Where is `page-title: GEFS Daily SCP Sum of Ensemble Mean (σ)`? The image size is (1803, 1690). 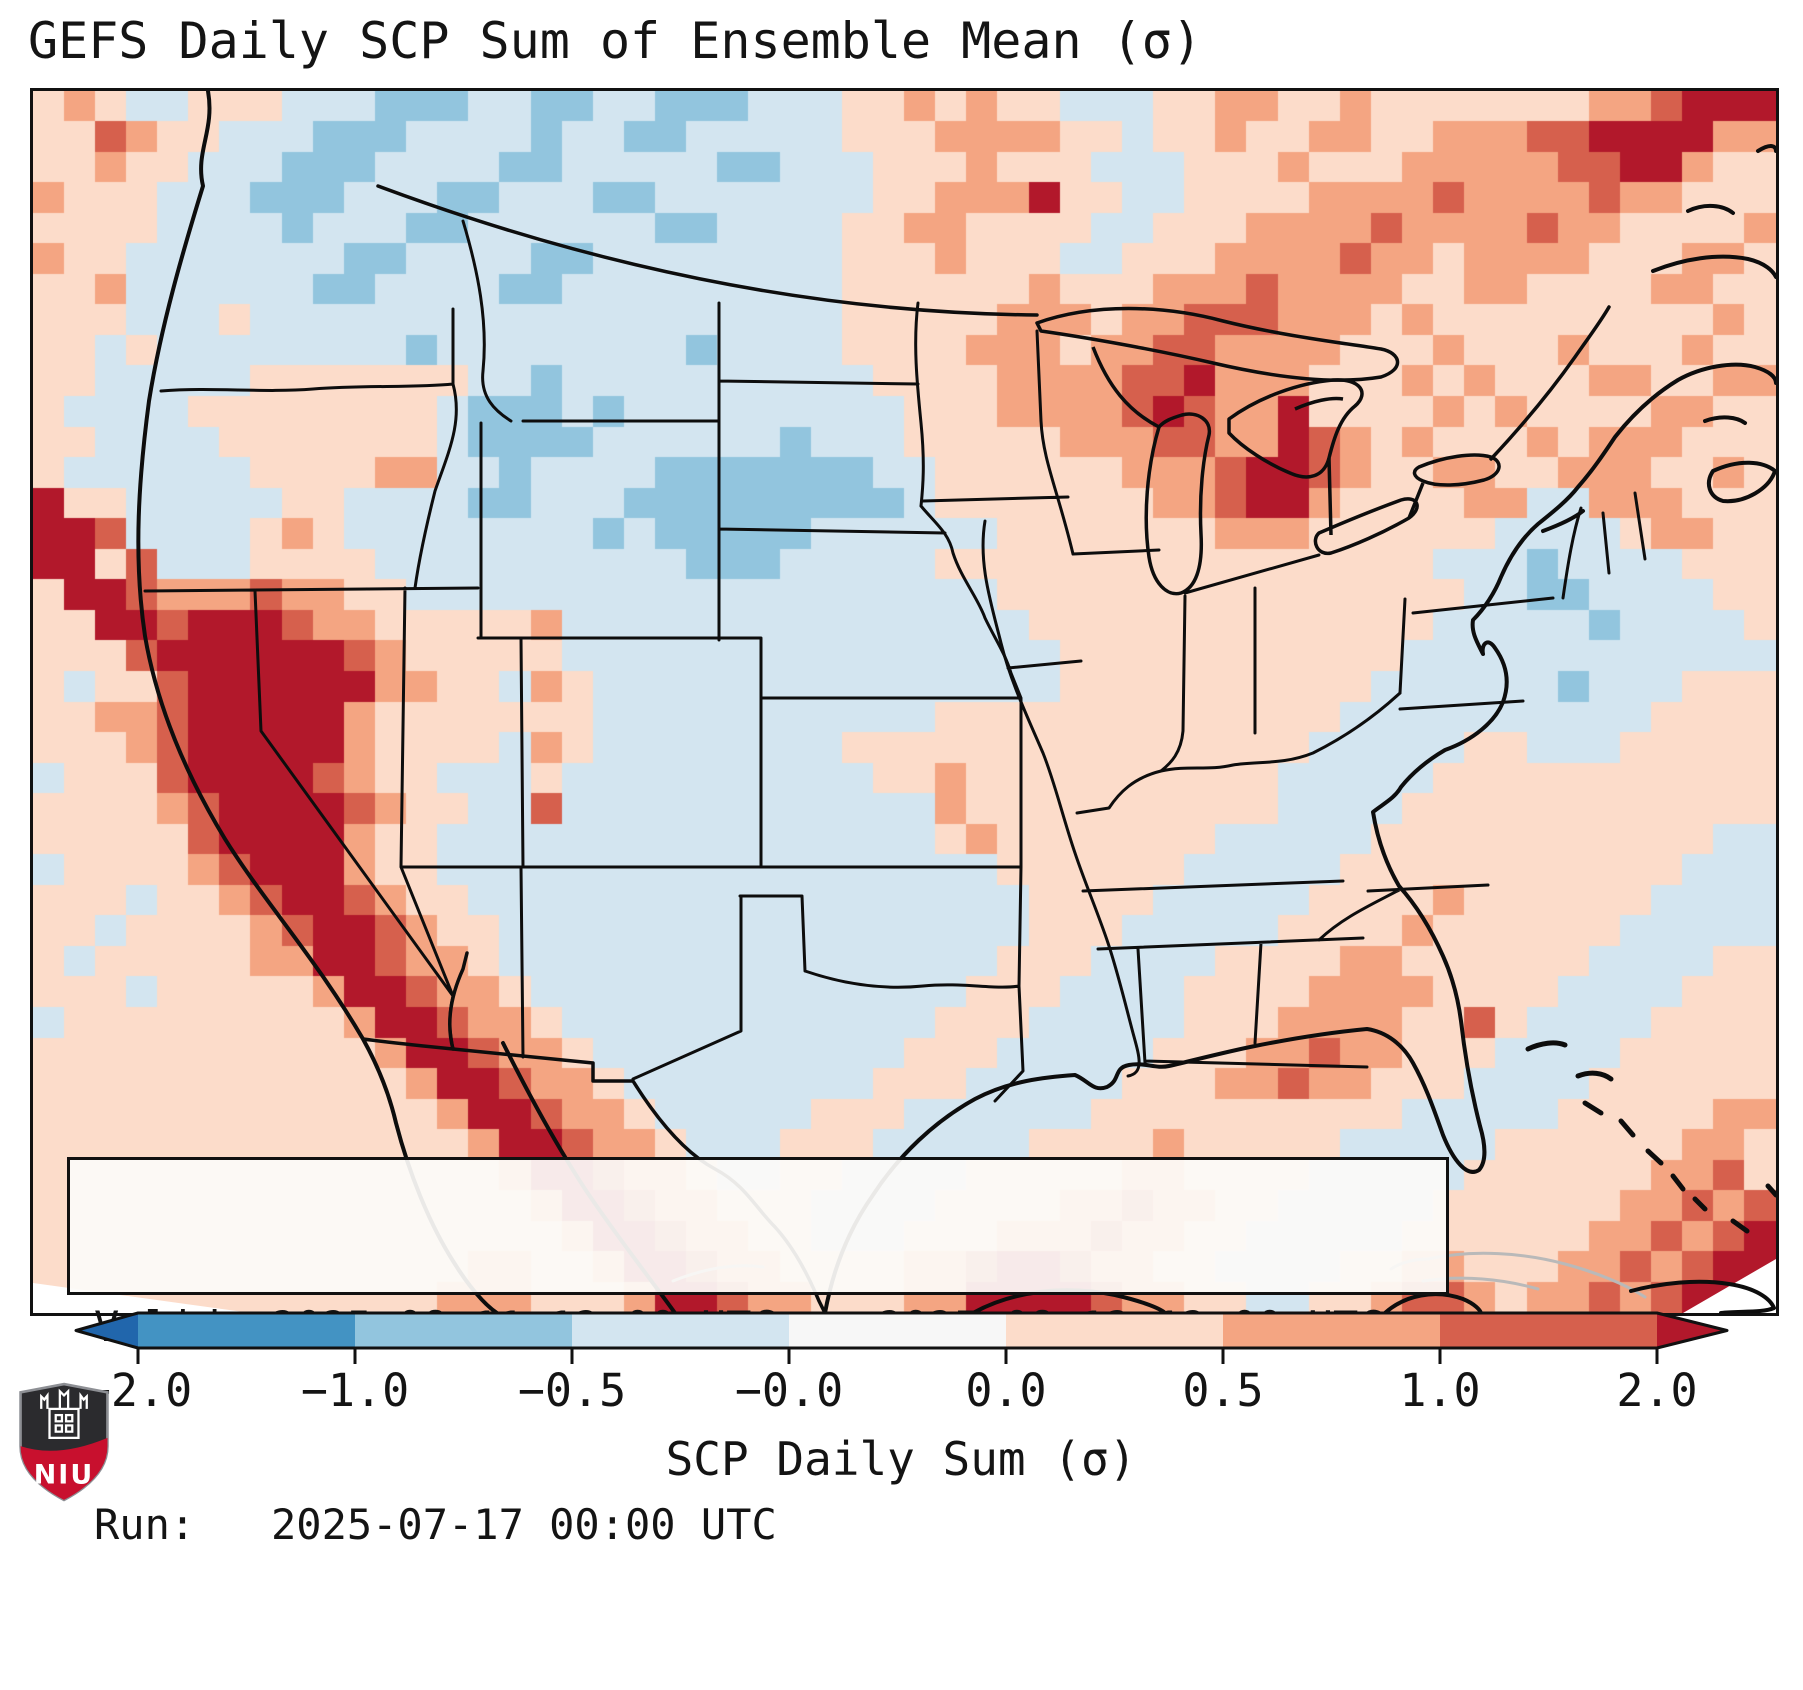
page-title: GEFS Daily SCP Sum of Ensemble Mean (σ) is located at coordinates (615, 41).